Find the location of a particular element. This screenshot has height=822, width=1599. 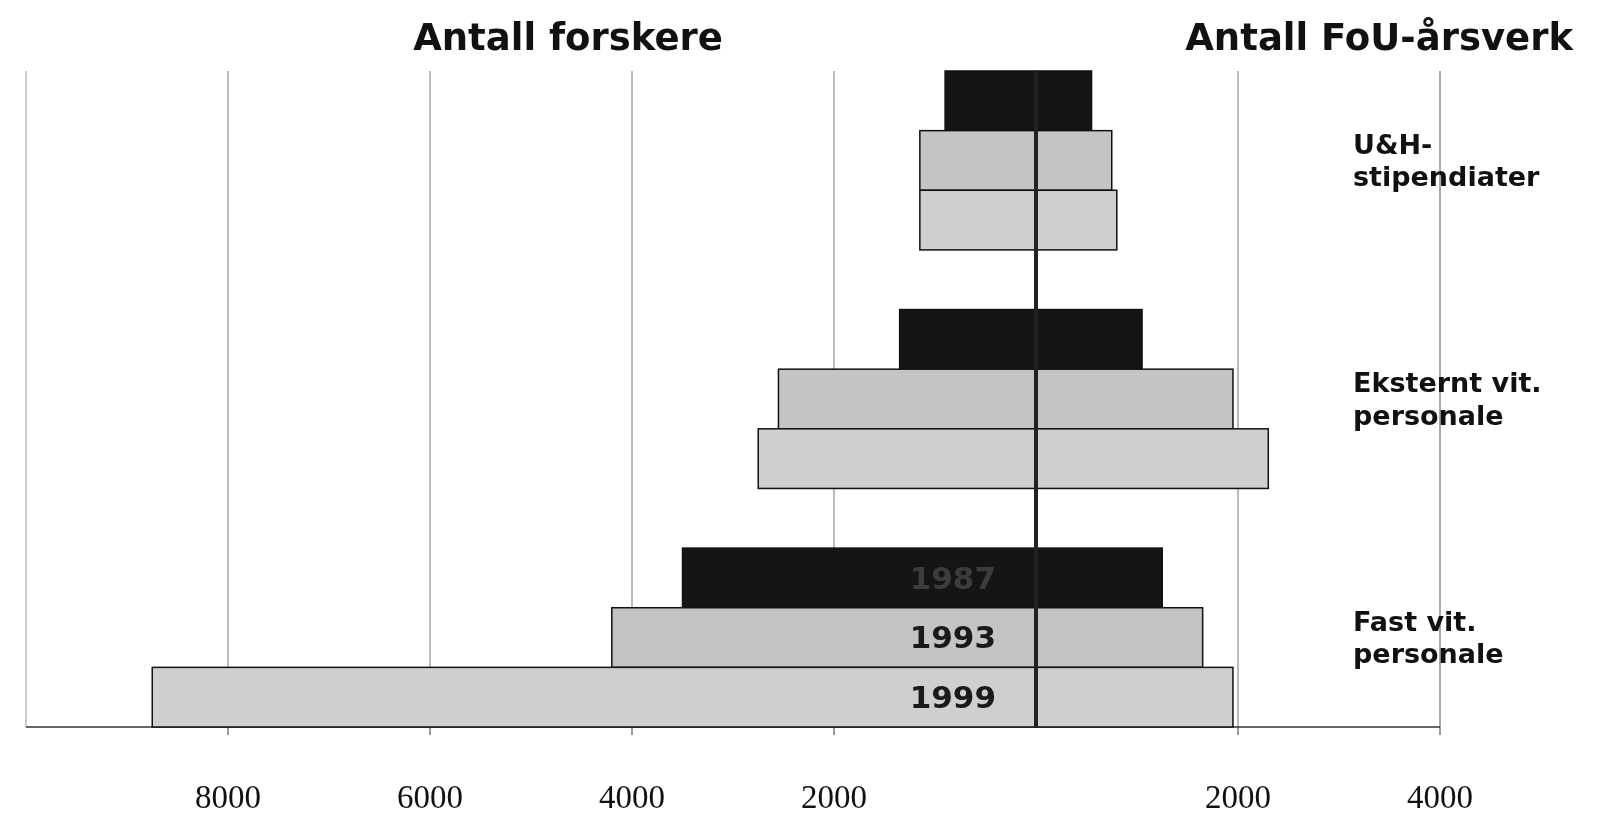

x-tick-label: 8000 is located at coordinates (228, 797).